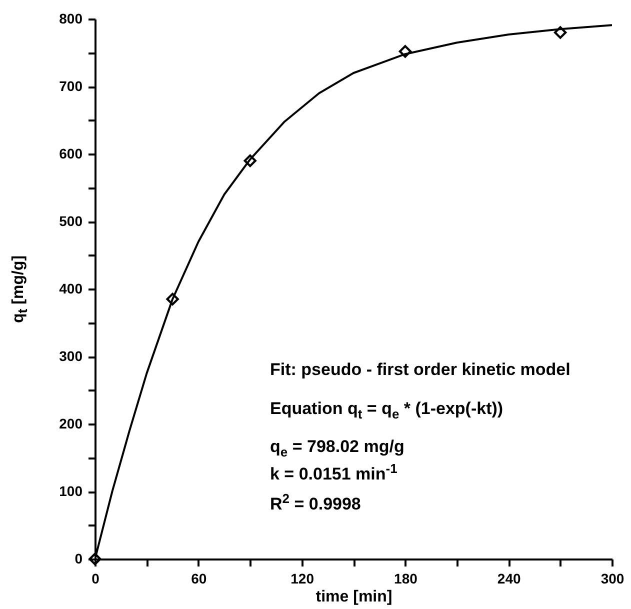 The width and height of the screenshot is (631, 609). What do you see at coordinates (509, 578) in the screenshot?
I see `x-tick-label: 240` at bounding box center [509, 578].